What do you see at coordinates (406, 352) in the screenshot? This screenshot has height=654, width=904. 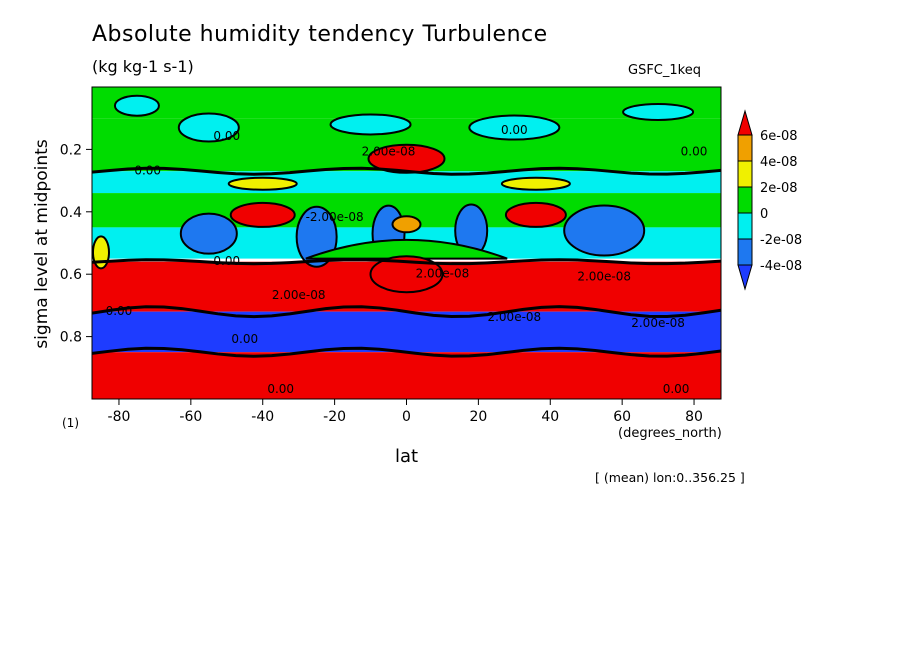 I see `blue-edge-lower` at bounding box center [406, 352].